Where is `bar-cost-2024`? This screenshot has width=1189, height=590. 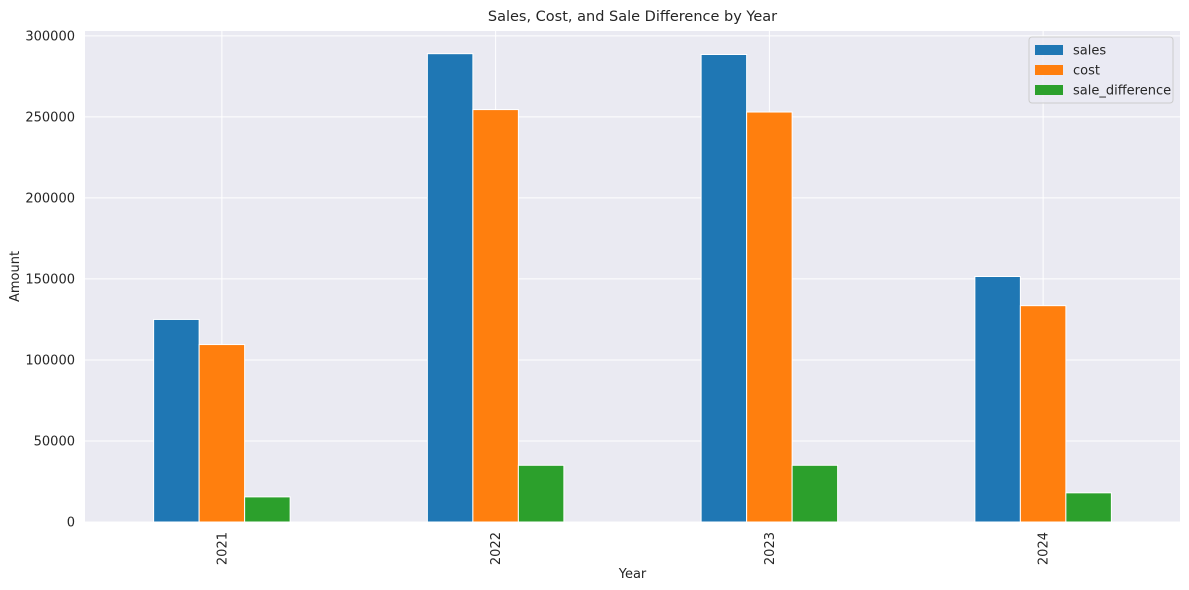
bar-cost-2024 is located at coordinates (1043, 414).